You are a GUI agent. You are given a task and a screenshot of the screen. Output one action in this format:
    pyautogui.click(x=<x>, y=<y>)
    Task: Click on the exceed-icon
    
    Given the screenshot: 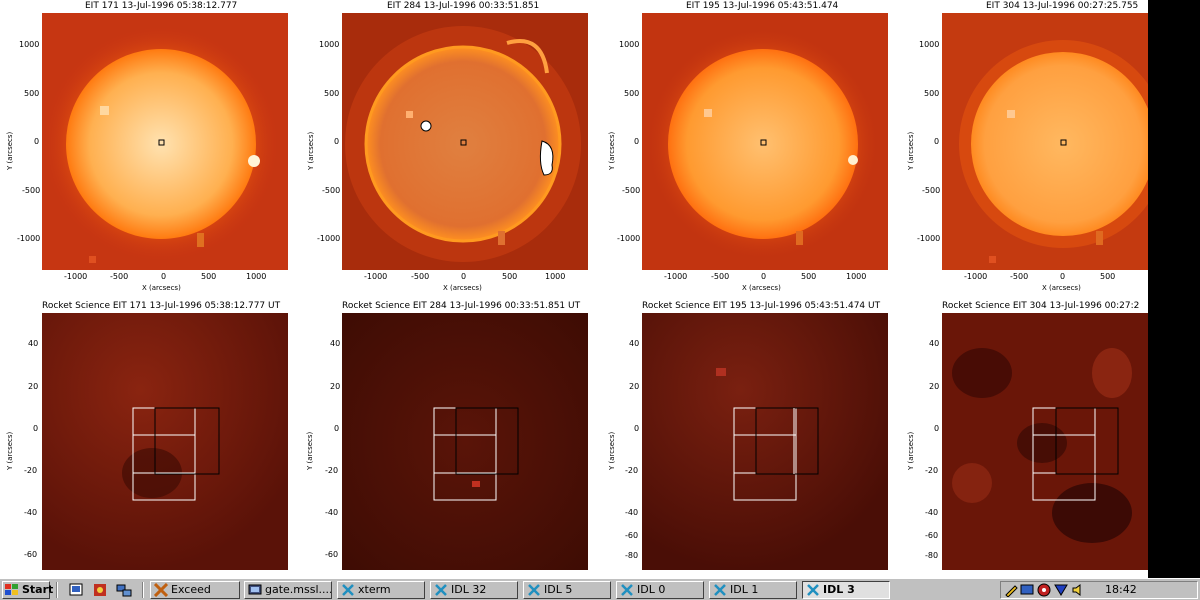 What is the action you would take?
    pyautogui.click(x=161, y=590)
    